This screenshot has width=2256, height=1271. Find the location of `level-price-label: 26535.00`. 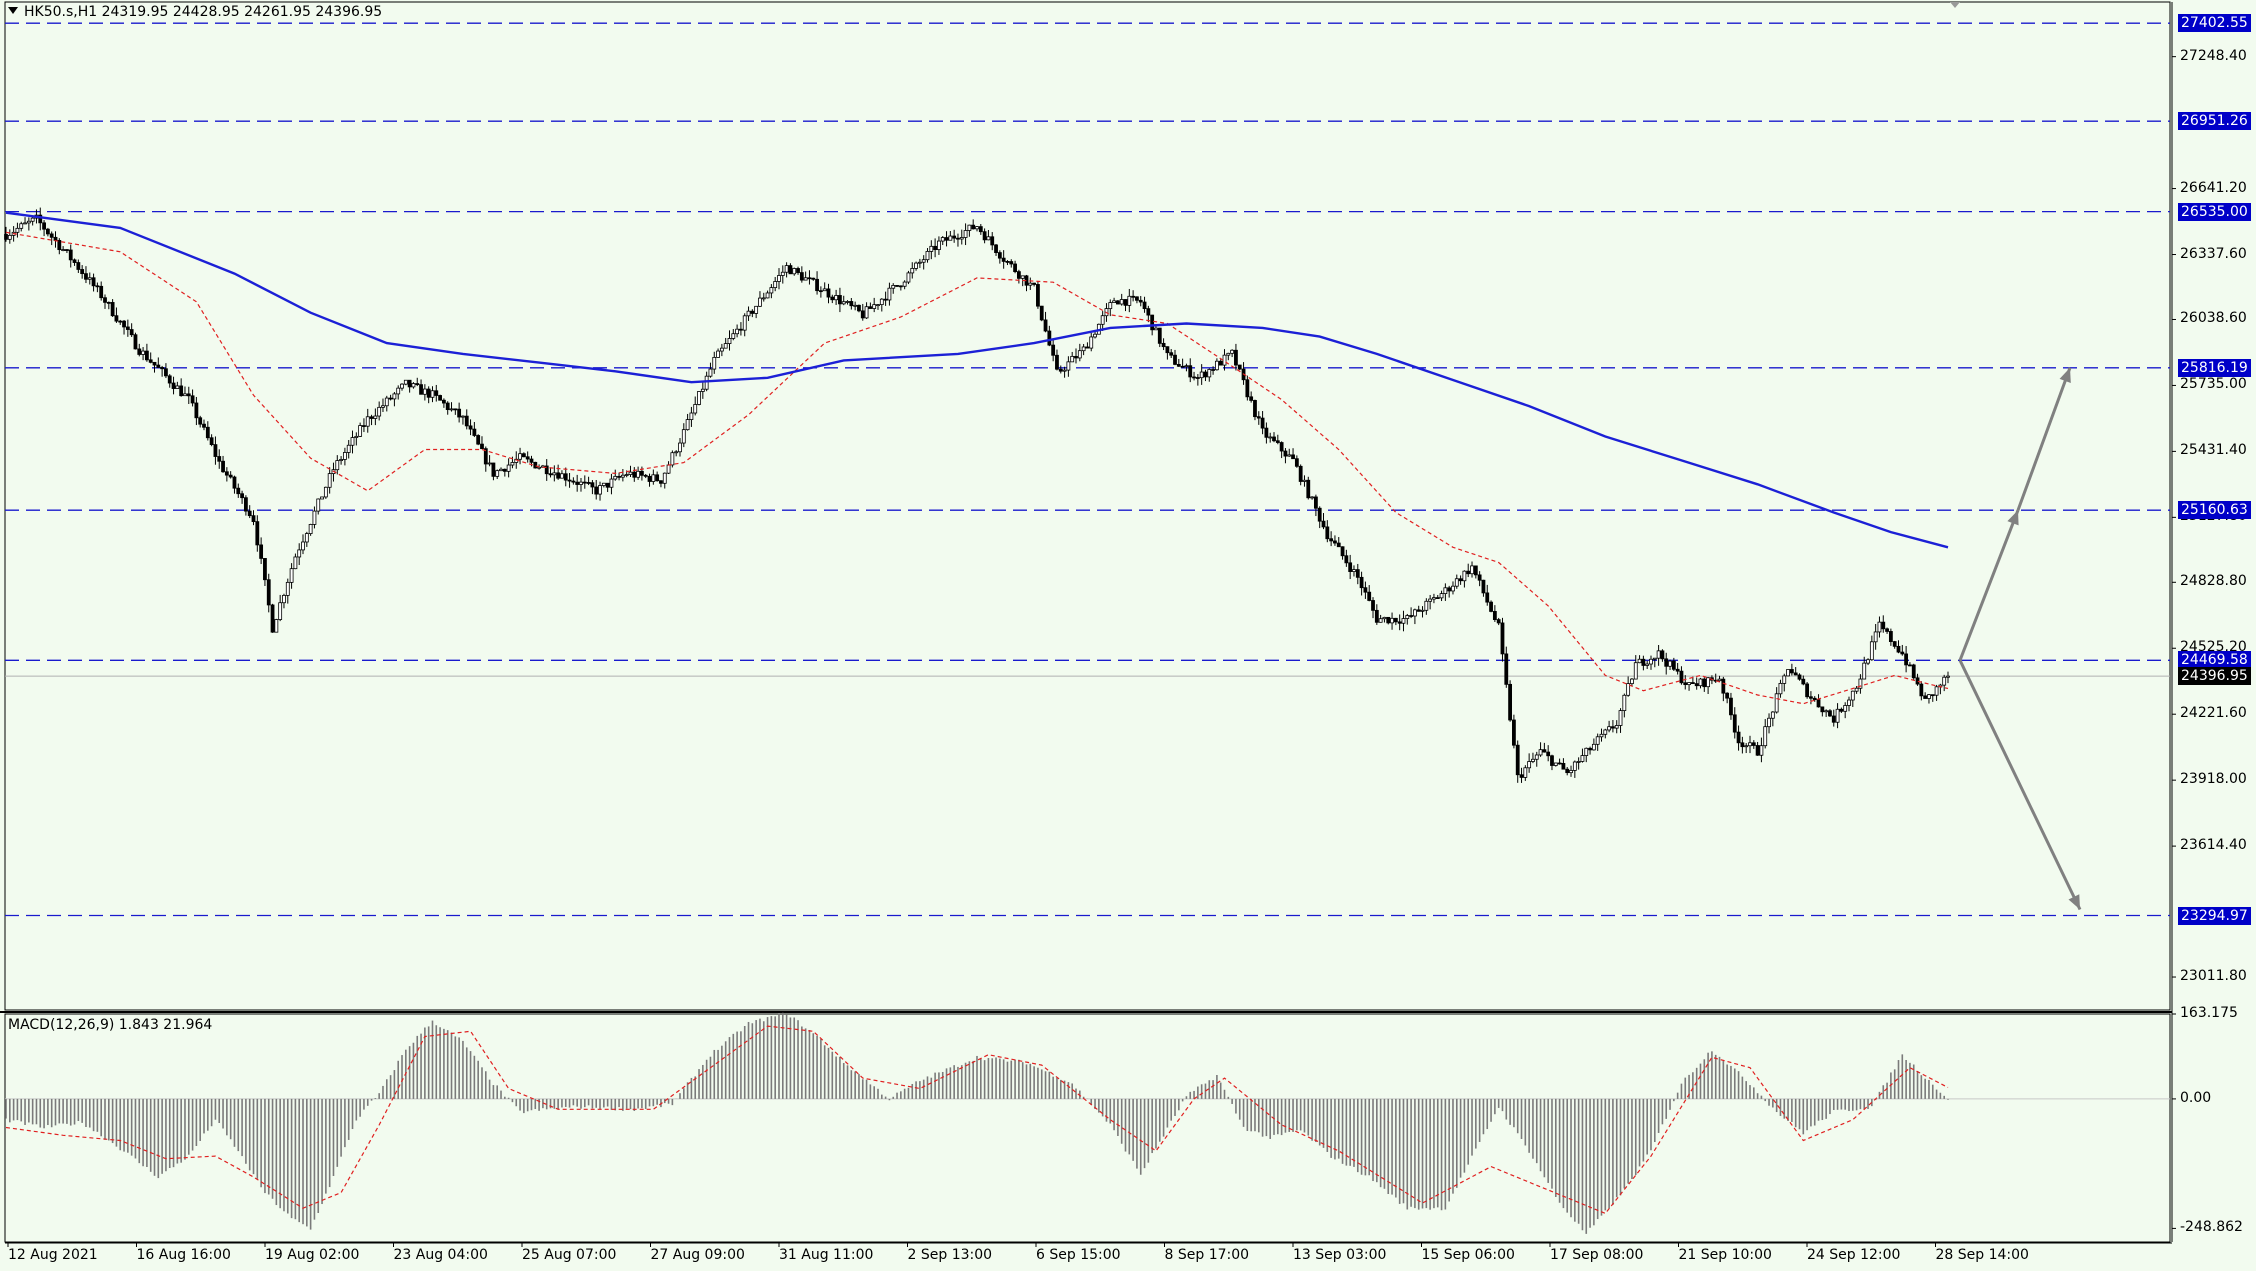

level-price-label: 26535.00 is located at coordinates (2214, 211).